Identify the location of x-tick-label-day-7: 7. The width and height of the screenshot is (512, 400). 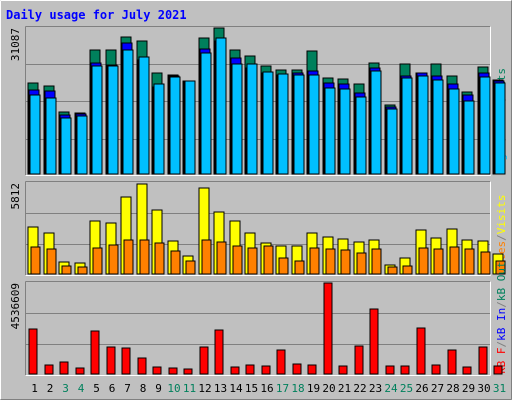
(127, 388).